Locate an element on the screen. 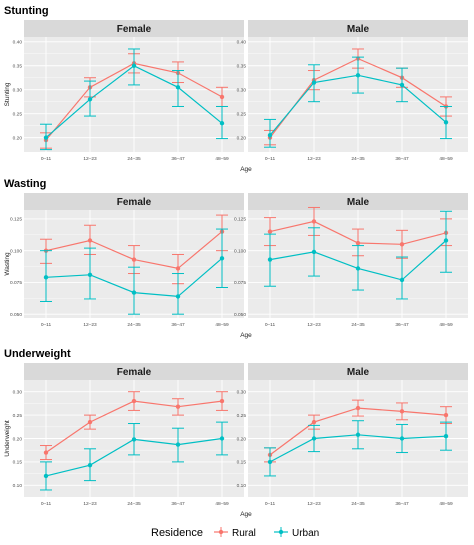 This screenshot has height=545, width=474. y-axis-label: Underweight is located at coordinates (7, 438).